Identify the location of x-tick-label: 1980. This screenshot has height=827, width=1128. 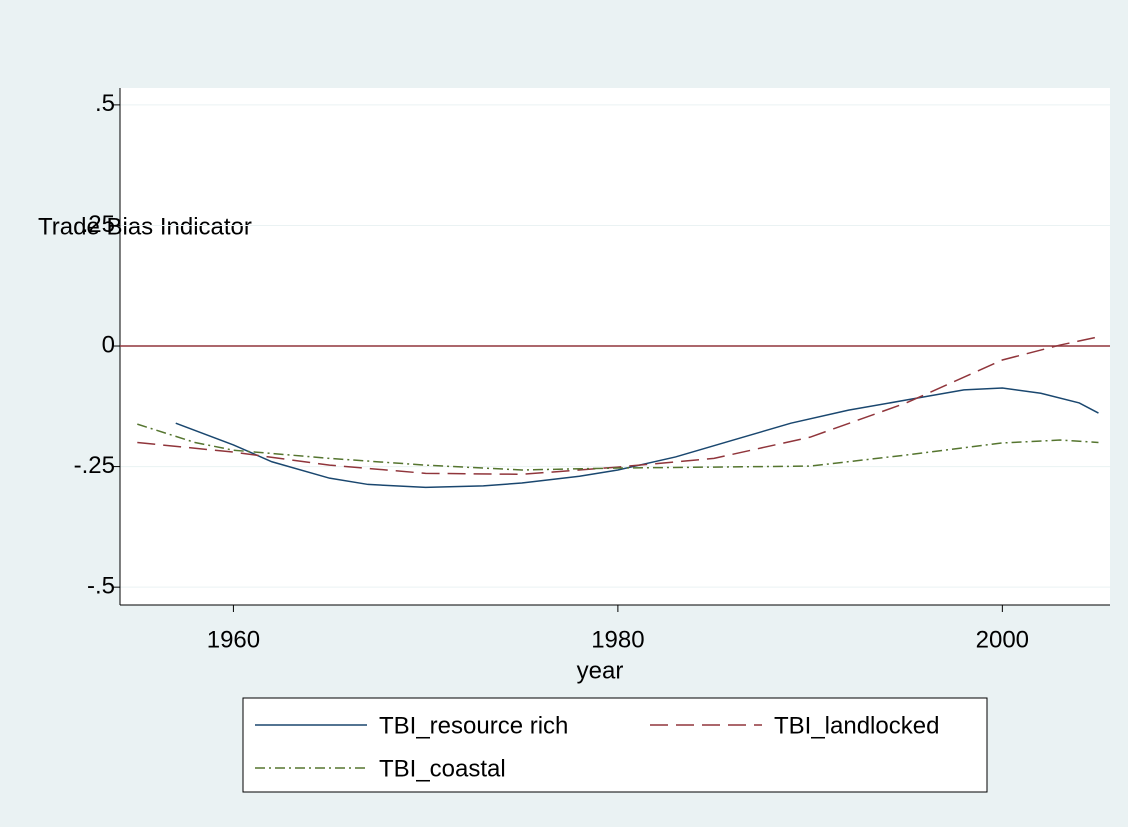
(617, 639).